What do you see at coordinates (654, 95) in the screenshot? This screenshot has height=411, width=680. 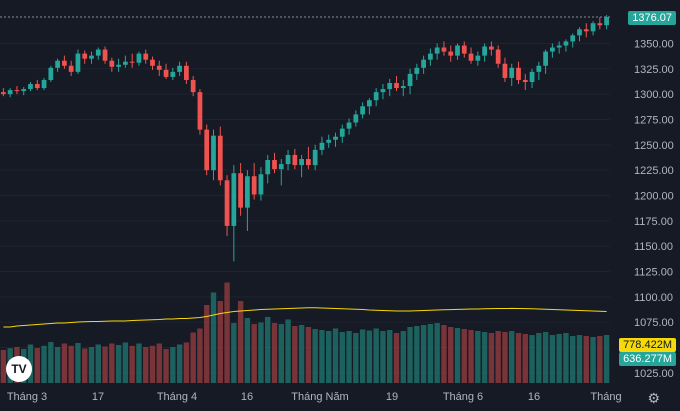 I see `price-tick-2: 1300.00` at bounding box center [654, 95].